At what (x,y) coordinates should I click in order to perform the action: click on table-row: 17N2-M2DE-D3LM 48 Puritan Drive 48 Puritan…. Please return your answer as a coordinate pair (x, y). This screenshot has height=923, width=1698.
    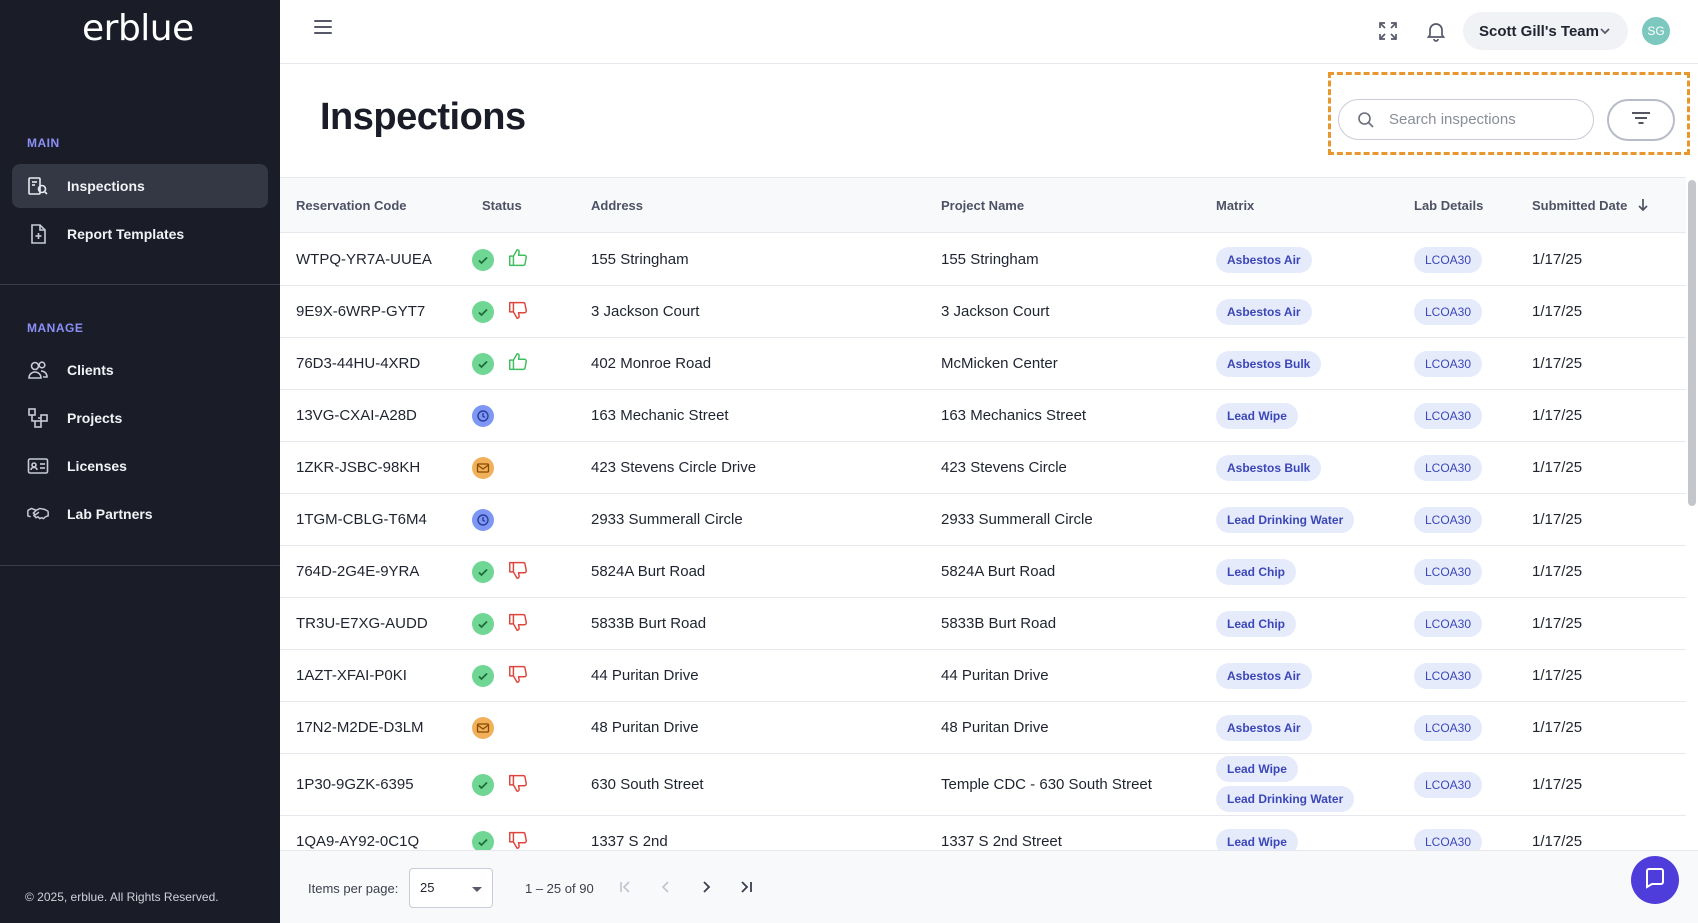
    Looking at the image, I should click on (983, 728).